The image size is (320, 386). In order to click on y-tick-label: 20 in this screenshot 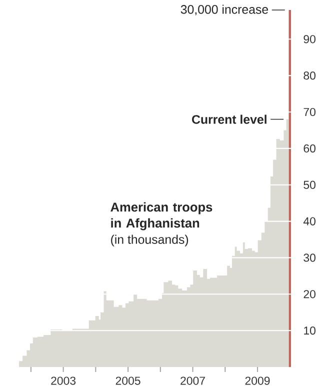, I will do `click(310, 294)`.